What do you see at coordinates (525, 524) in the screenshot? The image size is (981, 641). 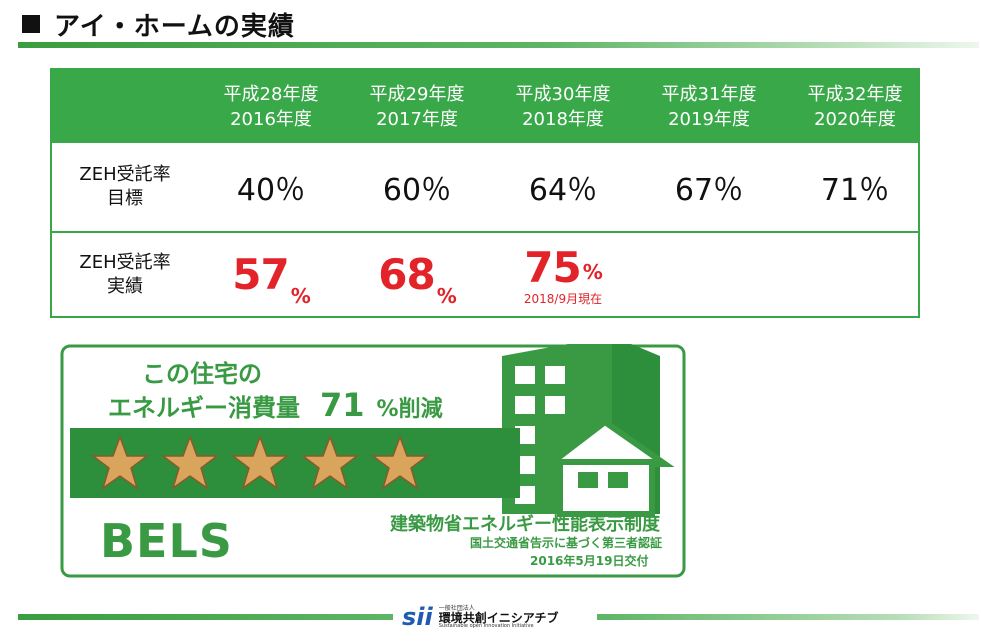 I see `bels-caption: 建築物省エネルギー性能表示制度` at bounding box center [525, 524].